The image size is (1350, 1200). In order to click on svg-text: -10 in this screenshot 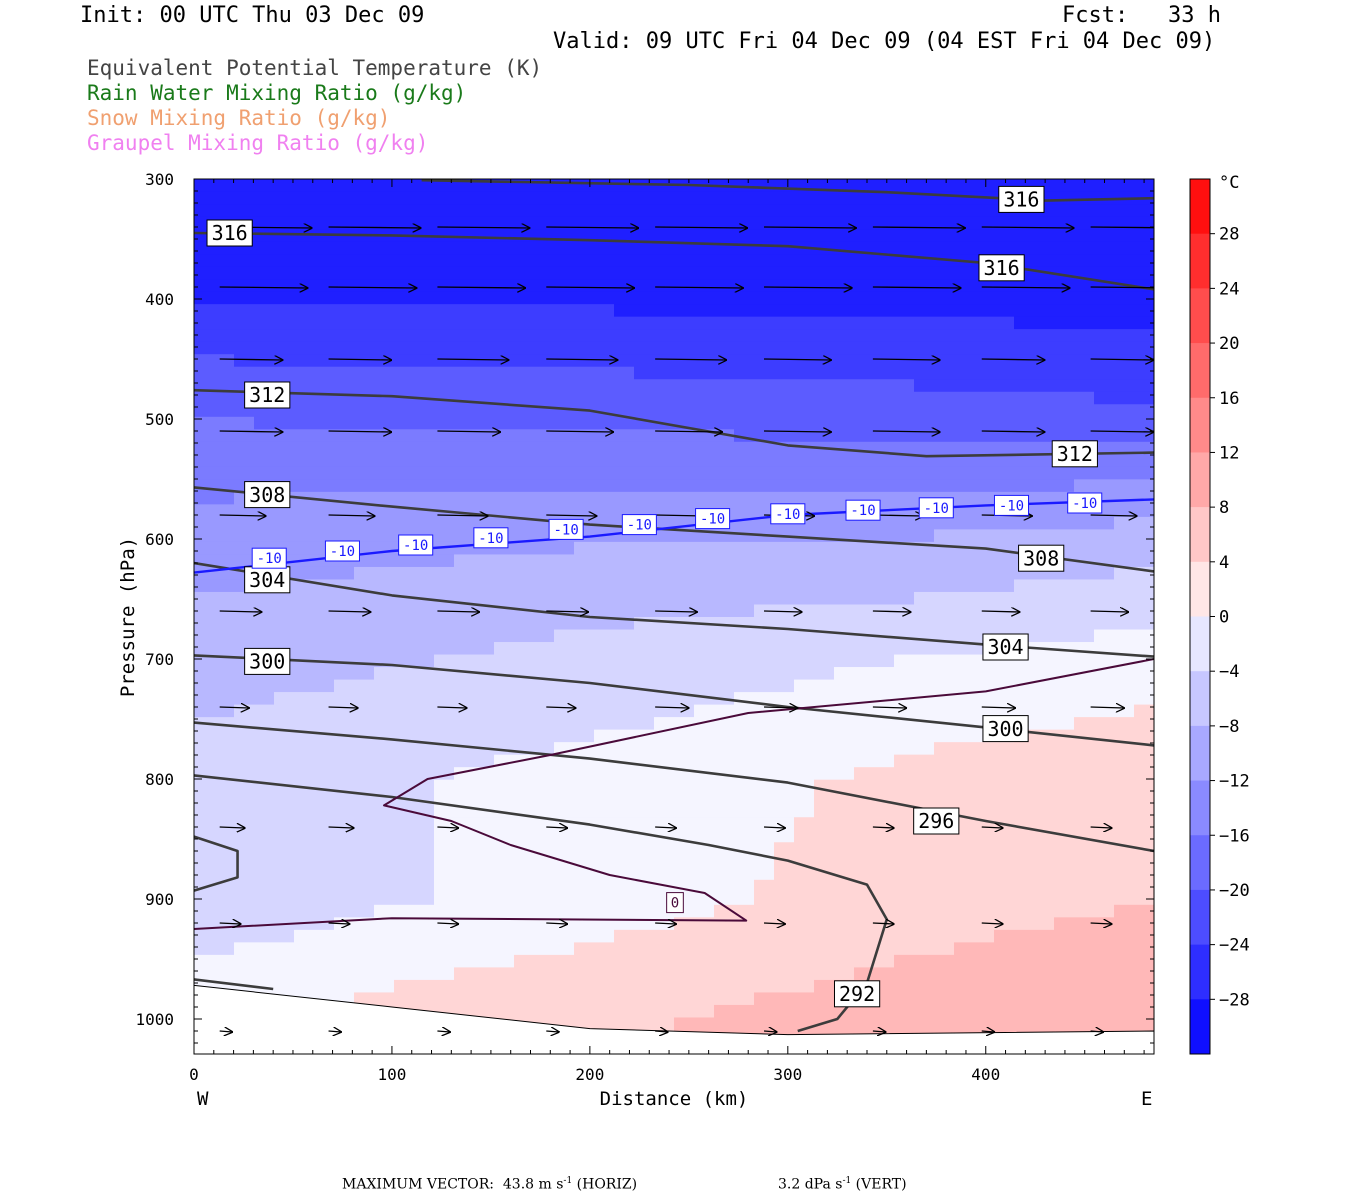, I will do `click(712, 520)`.